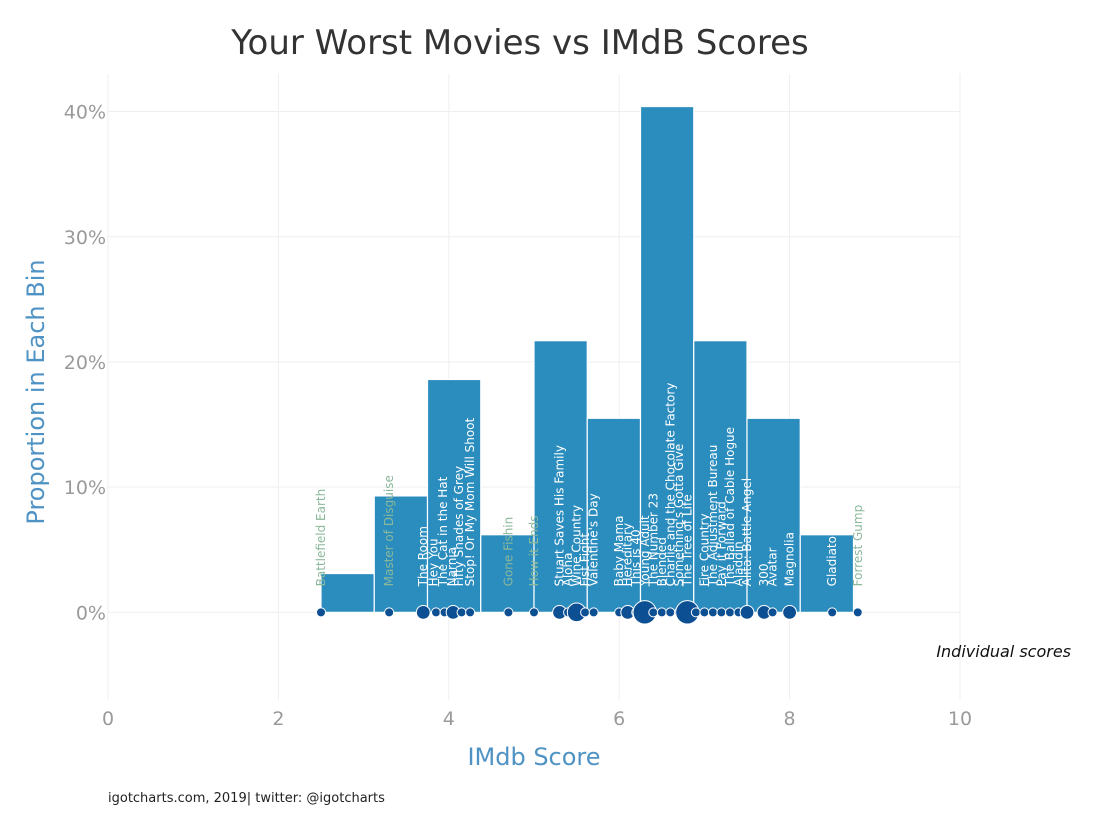 Image resolution: width=1097 pixels, height=832 pixels. I want to click on x-tick-label: 0, so click(108, 719).